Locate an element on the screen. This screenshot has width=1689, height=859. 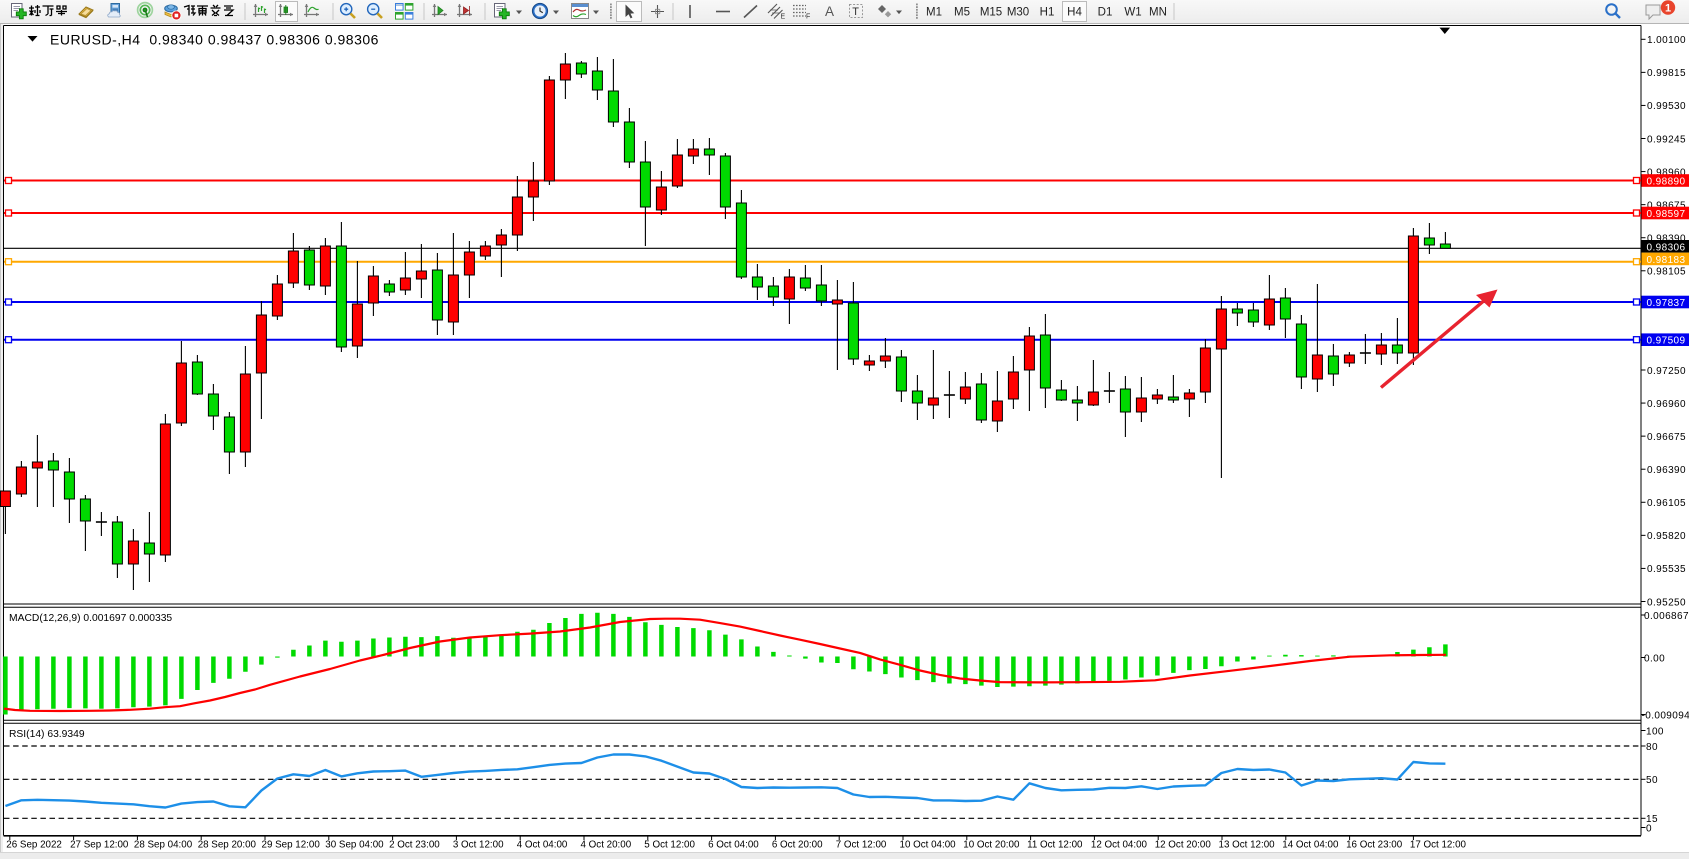
svg-text: 0.97250 is located at coordinates (1666, 371).